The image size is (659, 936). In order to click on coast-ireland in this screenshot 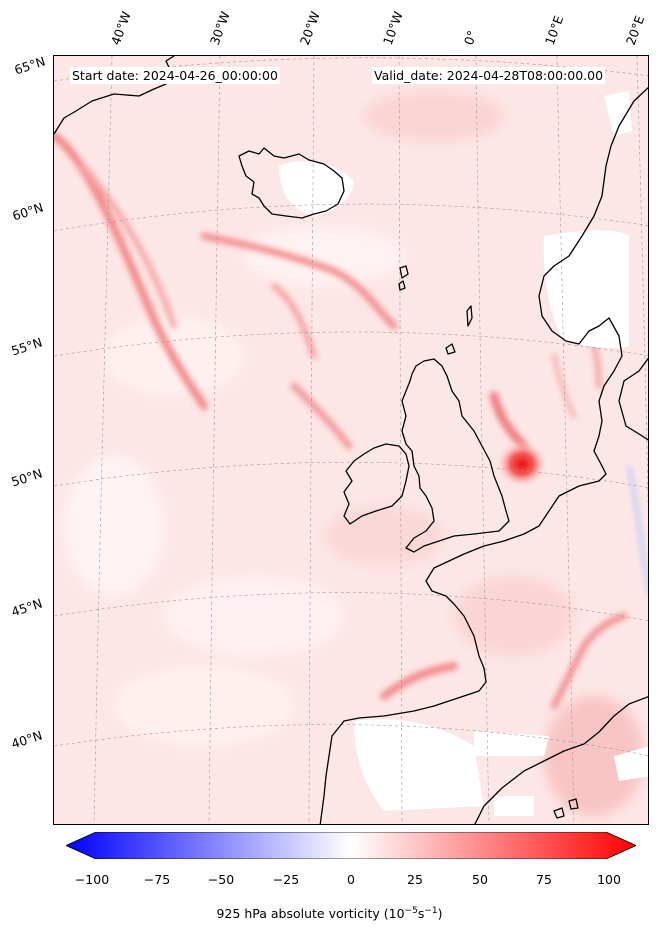, I will do `click(376, 484)`.